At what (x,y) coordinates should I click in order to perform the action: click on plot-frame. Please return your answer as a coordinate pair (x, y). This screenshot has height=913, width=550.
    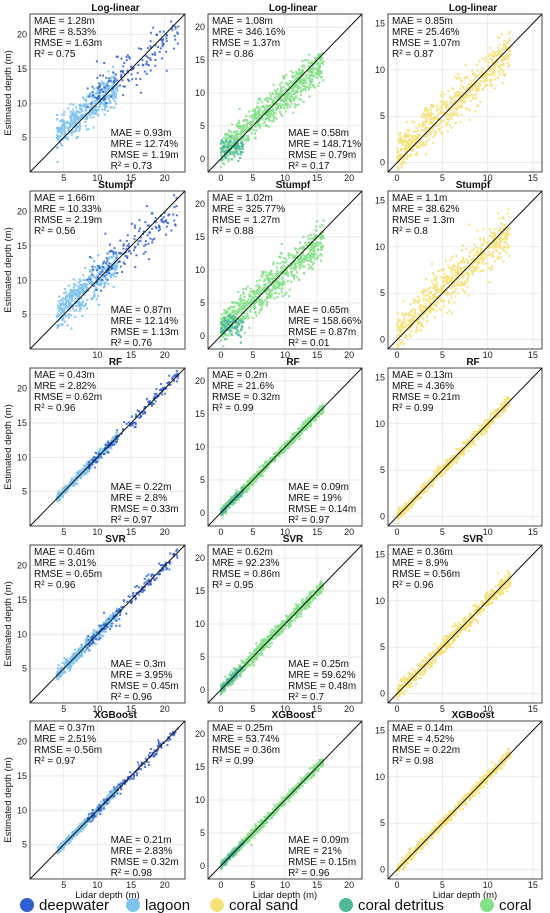
    Looking at the image, I should click on (107, 270).